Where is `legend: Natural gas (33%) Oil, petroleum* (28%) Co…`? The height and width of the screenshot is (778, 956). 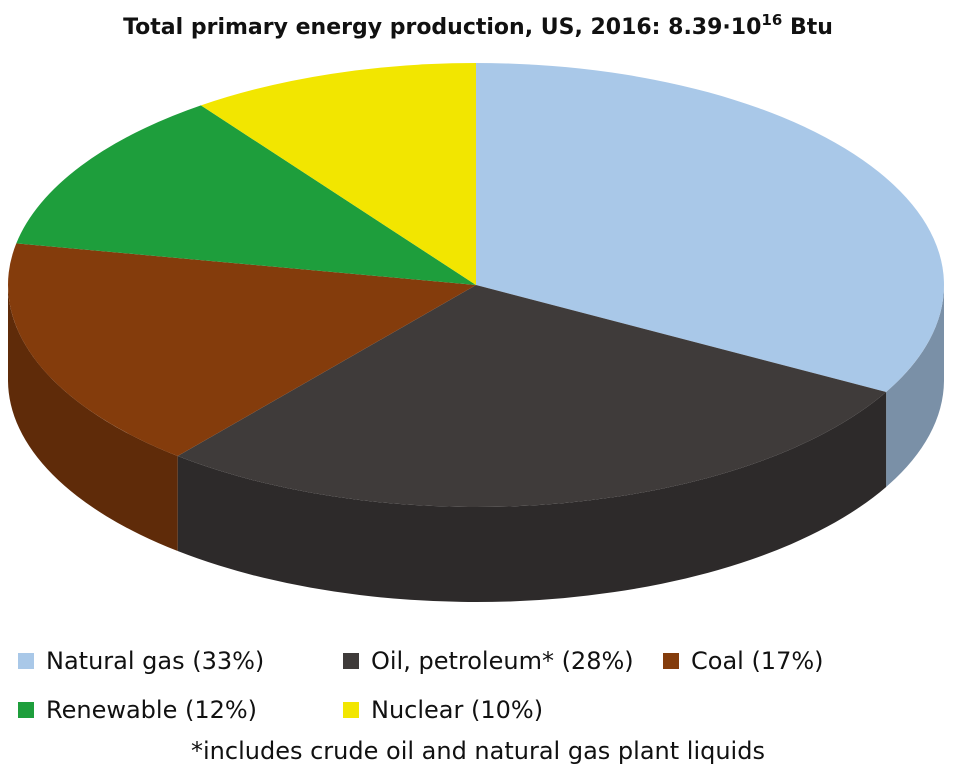 legend: Natural gas (33%) Oil, petroleum* (28%) Co… is located at coordinates (421, 685).